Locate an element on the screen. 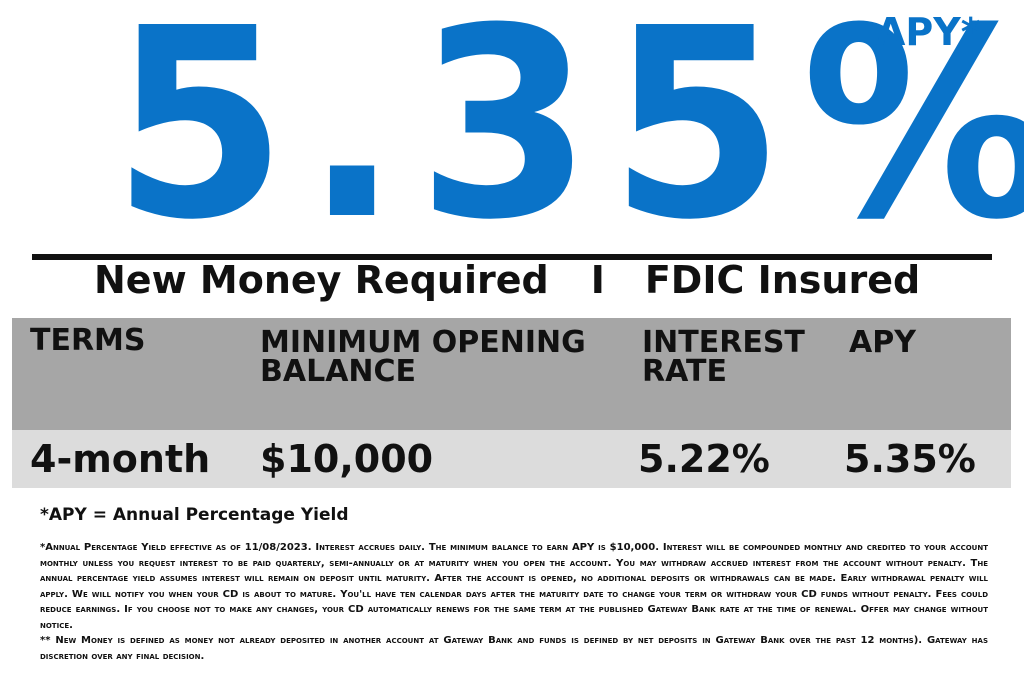 The height and width of the screenshot is (686, 1024). cell-terms: 4-month is located at coordinates (120, 459).